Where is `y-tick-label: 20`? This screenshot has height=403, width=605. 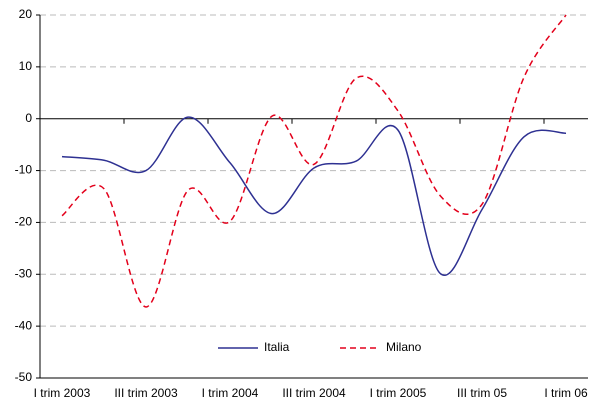 y-tick-label: 20 is located at coordinates (26, 14).